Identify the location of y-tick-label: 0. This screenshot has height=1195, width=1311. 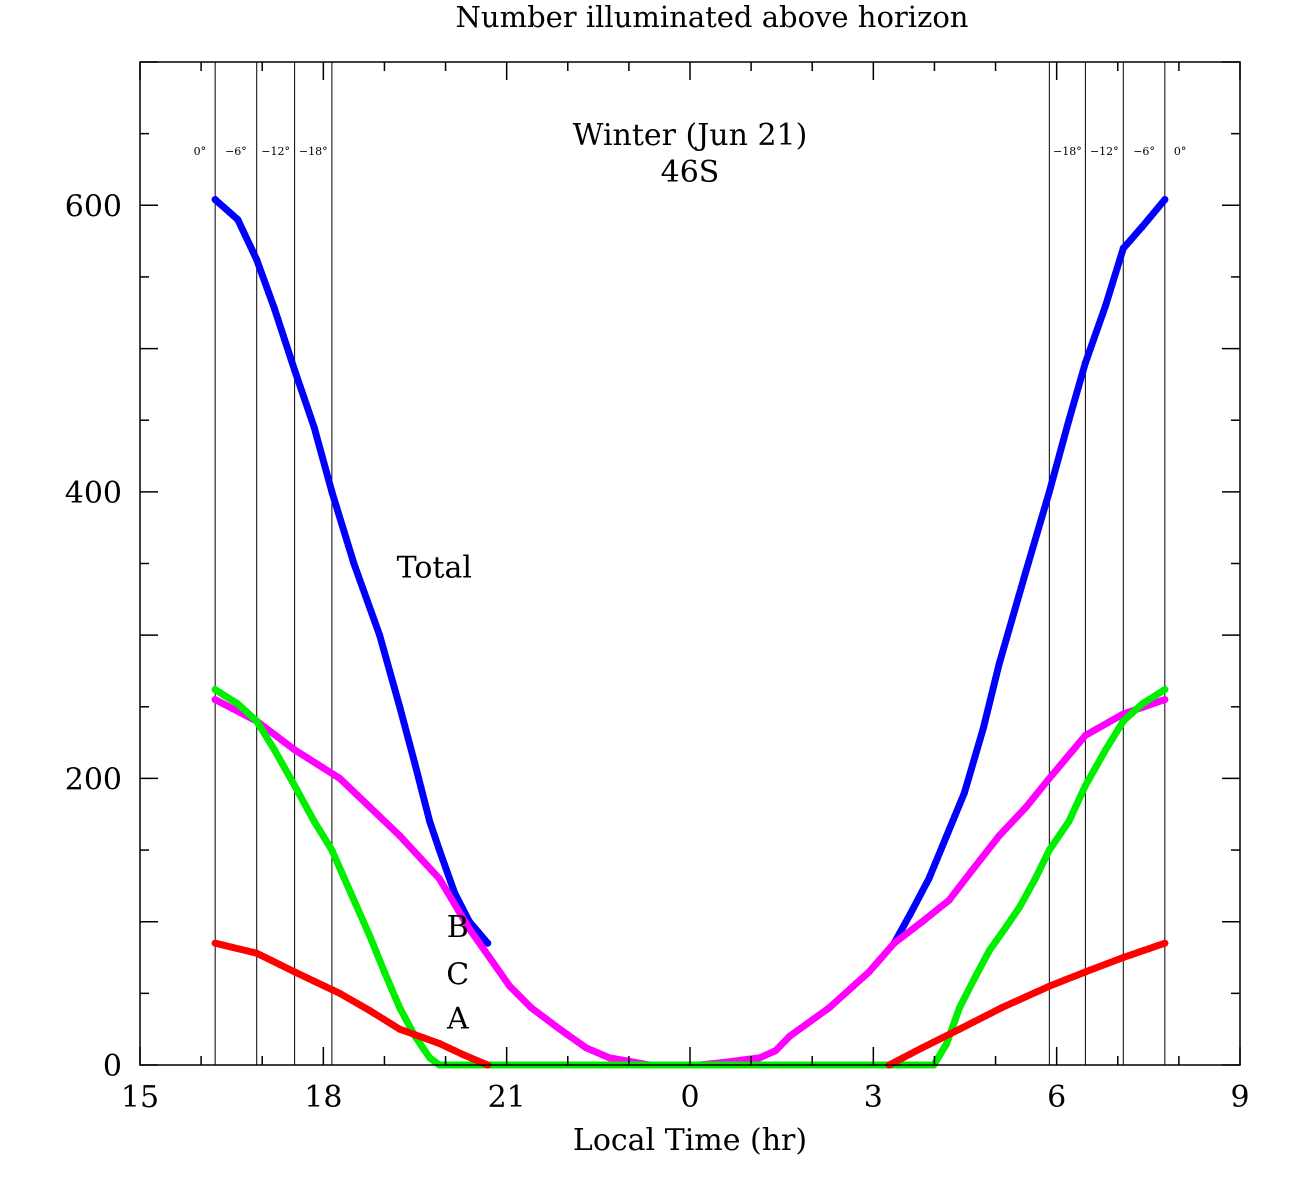
(112, 1066).